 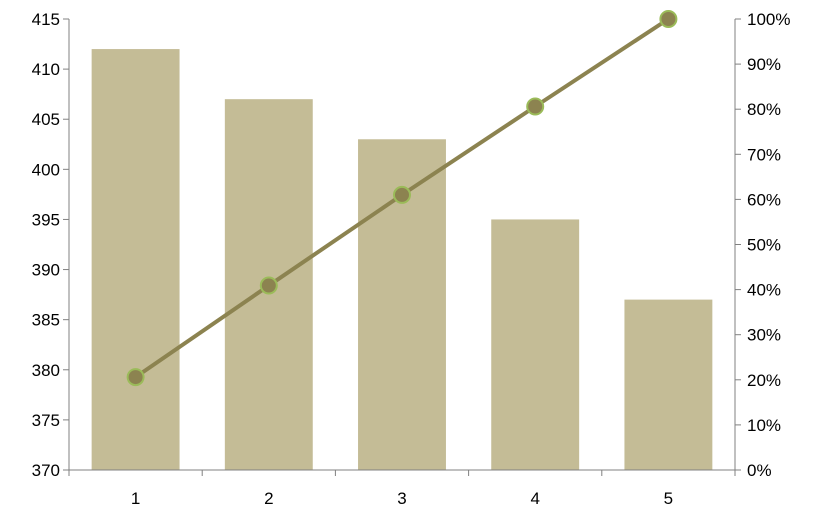 I want to click on y2-tick-label: 0%, so click(x=759, y=470).